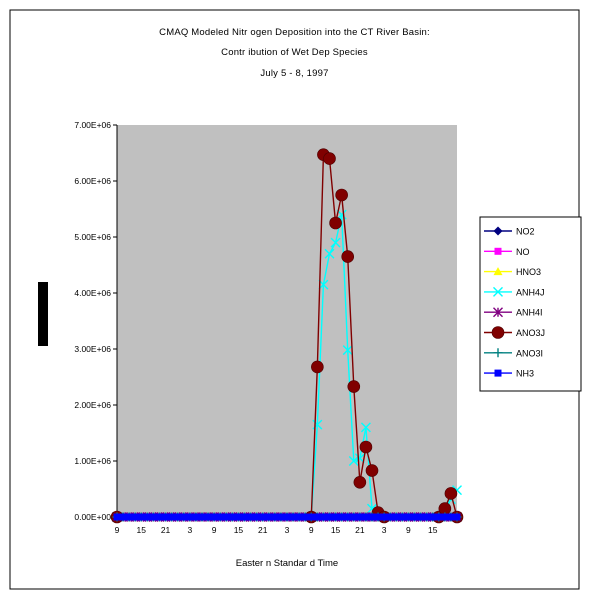 This screenshot has width=589, height=599. What do you see at coordinates (92, 461) in the screenshot?
I see `y-tick-label: 1.00E+06` at bounding box center [92, 461].